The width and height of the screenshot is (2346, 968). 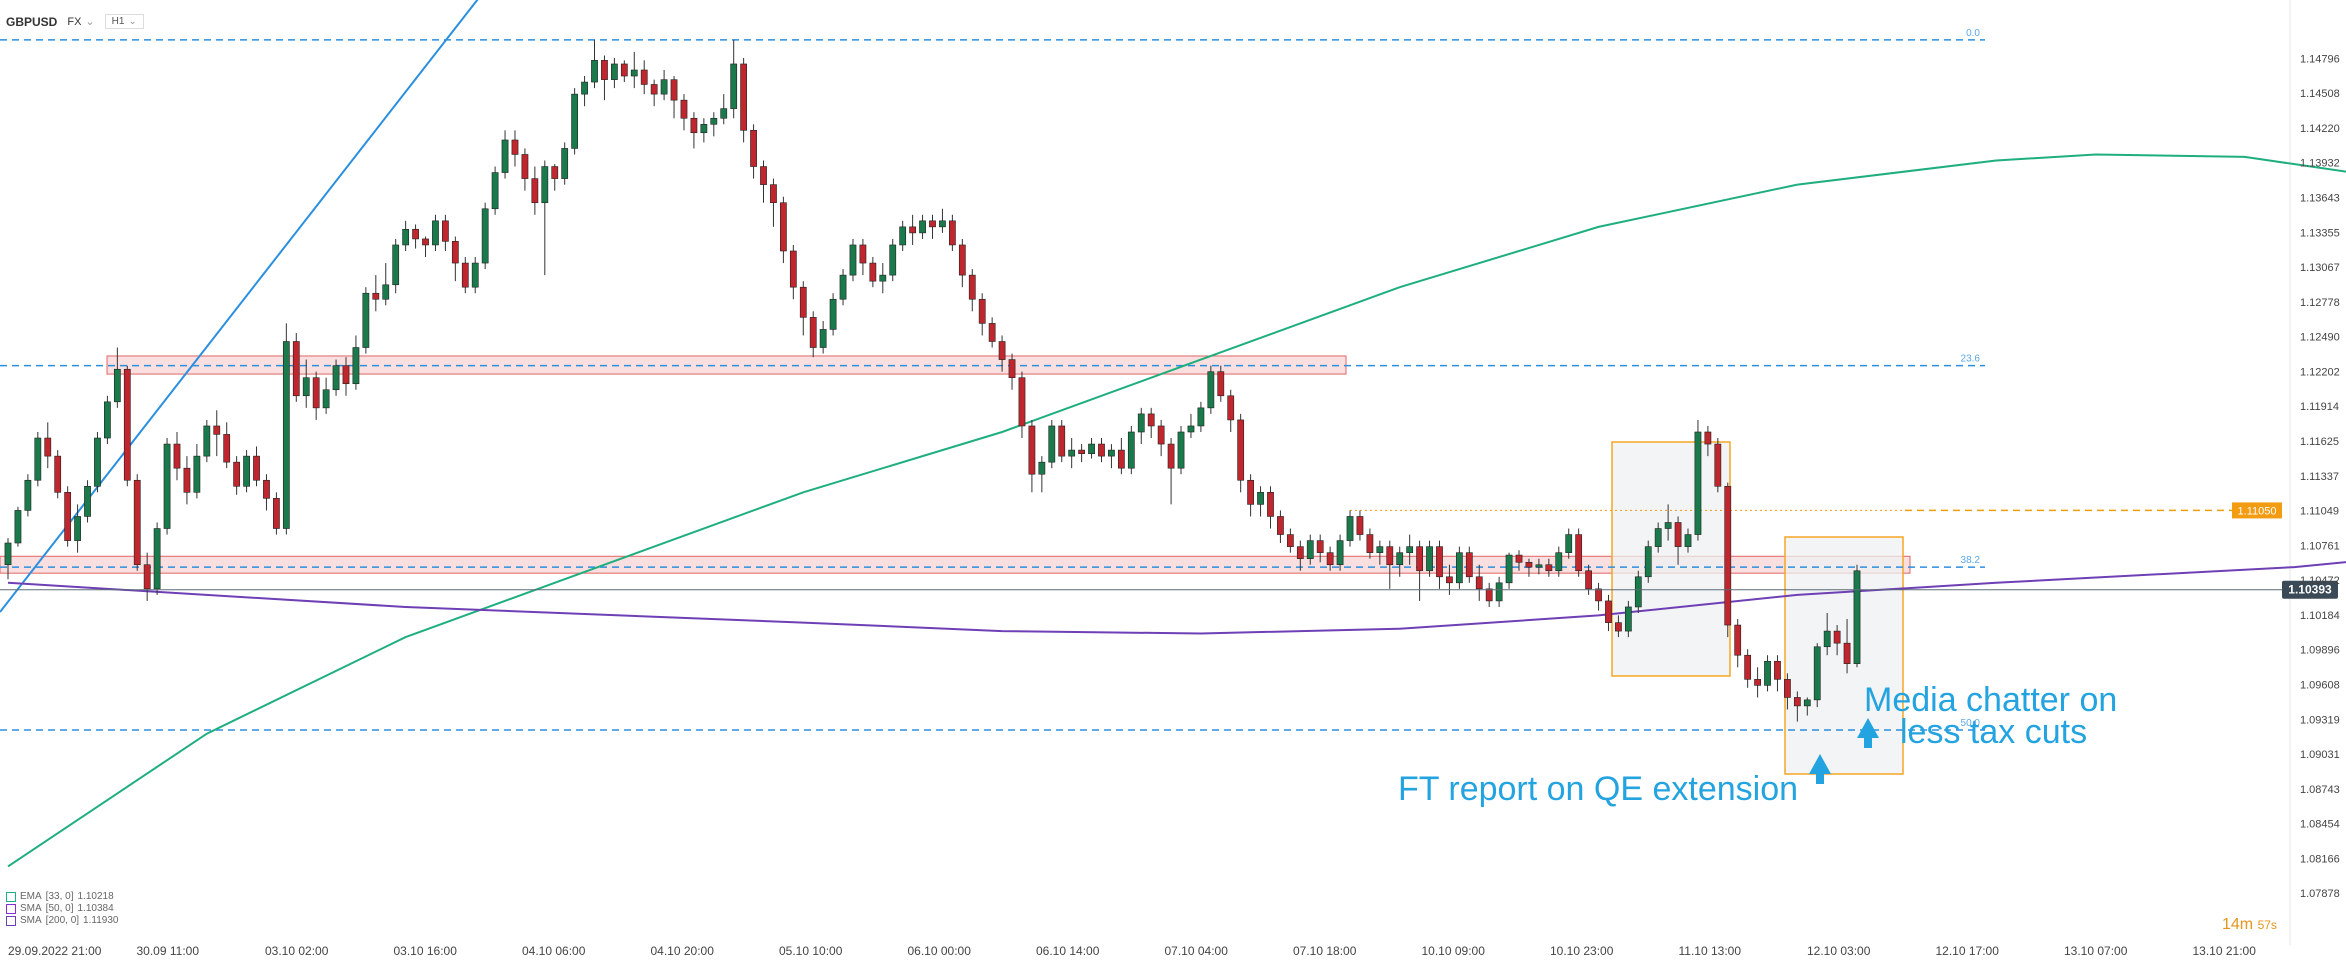 I want to click on y-tick-label: 1.09031, so click(x=2320, y=755).